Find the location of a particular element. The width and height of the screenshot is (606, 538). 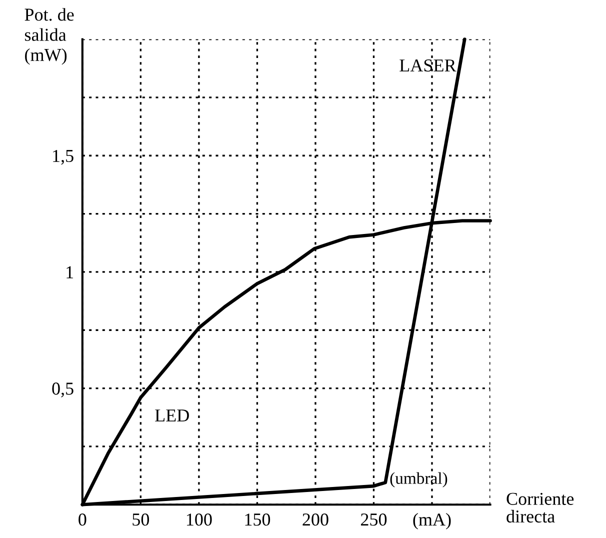

x-tick-label: 100 is located at coordinates (199, 520).